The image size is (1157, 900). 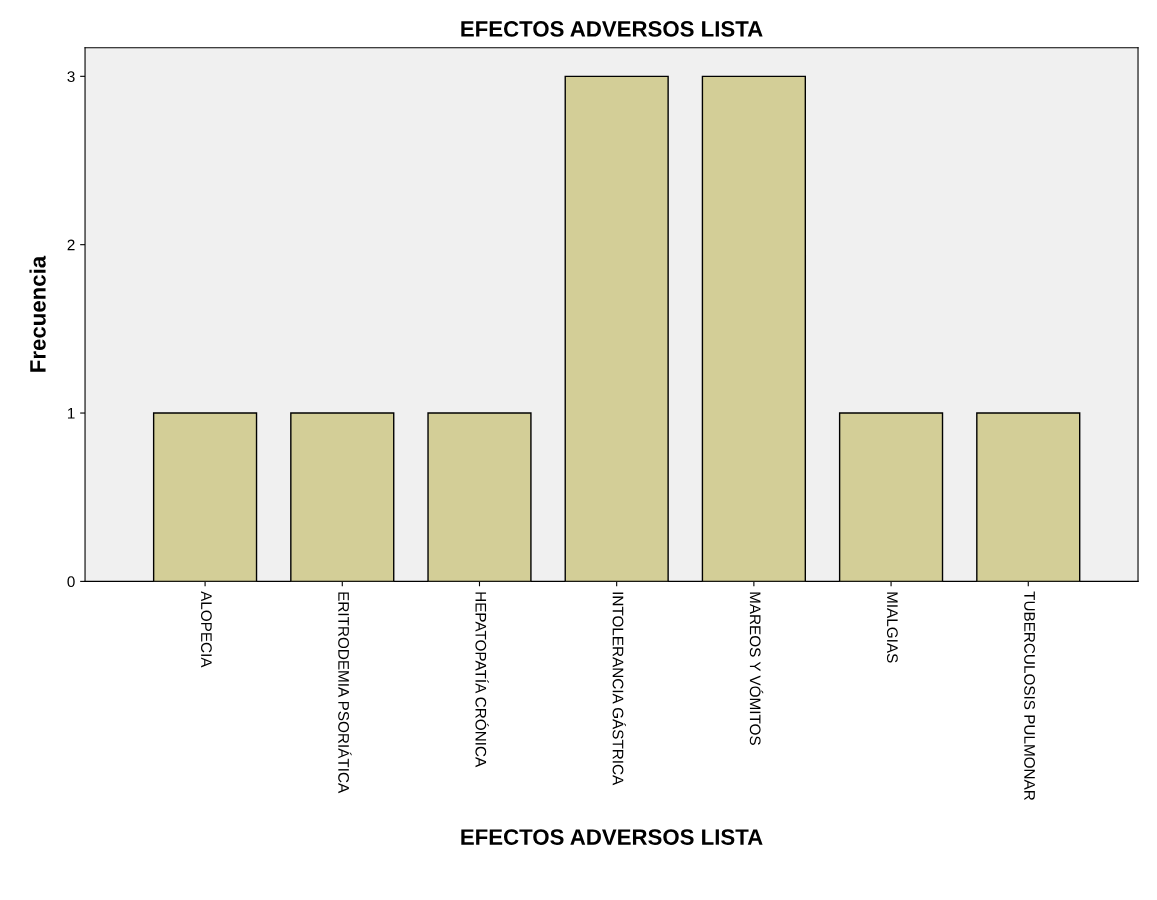 What do you see at coordinates (612, 837) in the screenshot?
I see `x-axis-title: EFECTOS ADVERSOS LISTA` at bounding box center [612, 837].